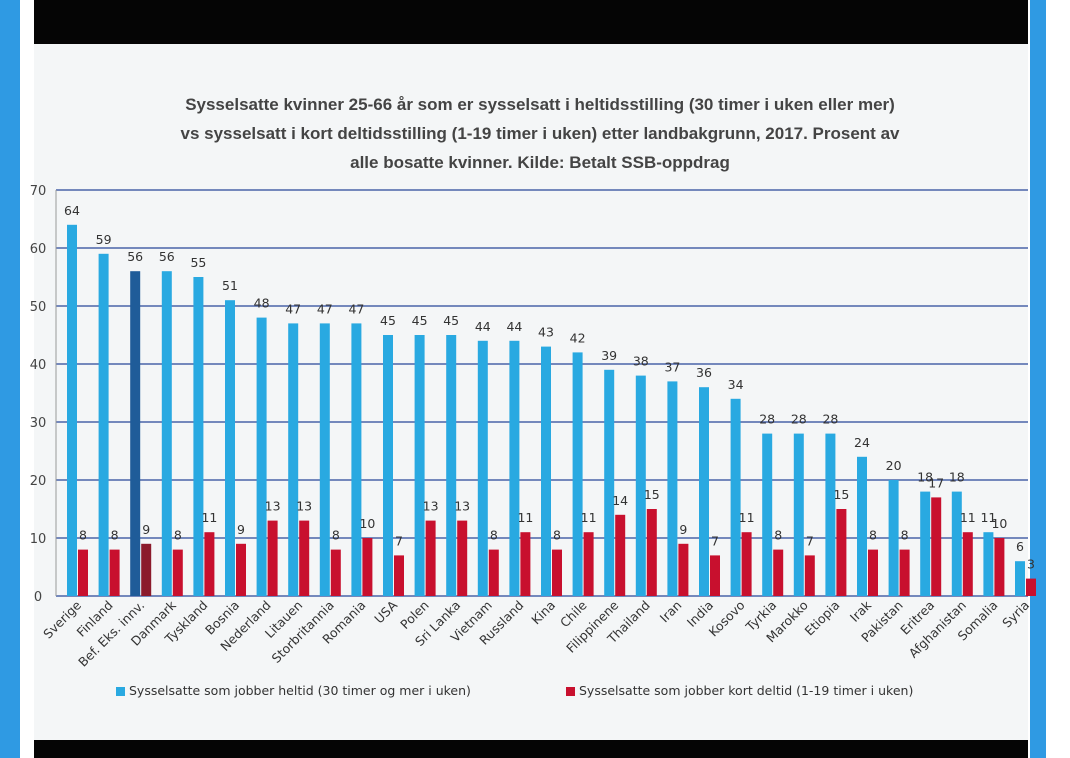 The height and width of the screenshot is (758, 1070). I want to click on category-label: Irak, so click(861, 611).